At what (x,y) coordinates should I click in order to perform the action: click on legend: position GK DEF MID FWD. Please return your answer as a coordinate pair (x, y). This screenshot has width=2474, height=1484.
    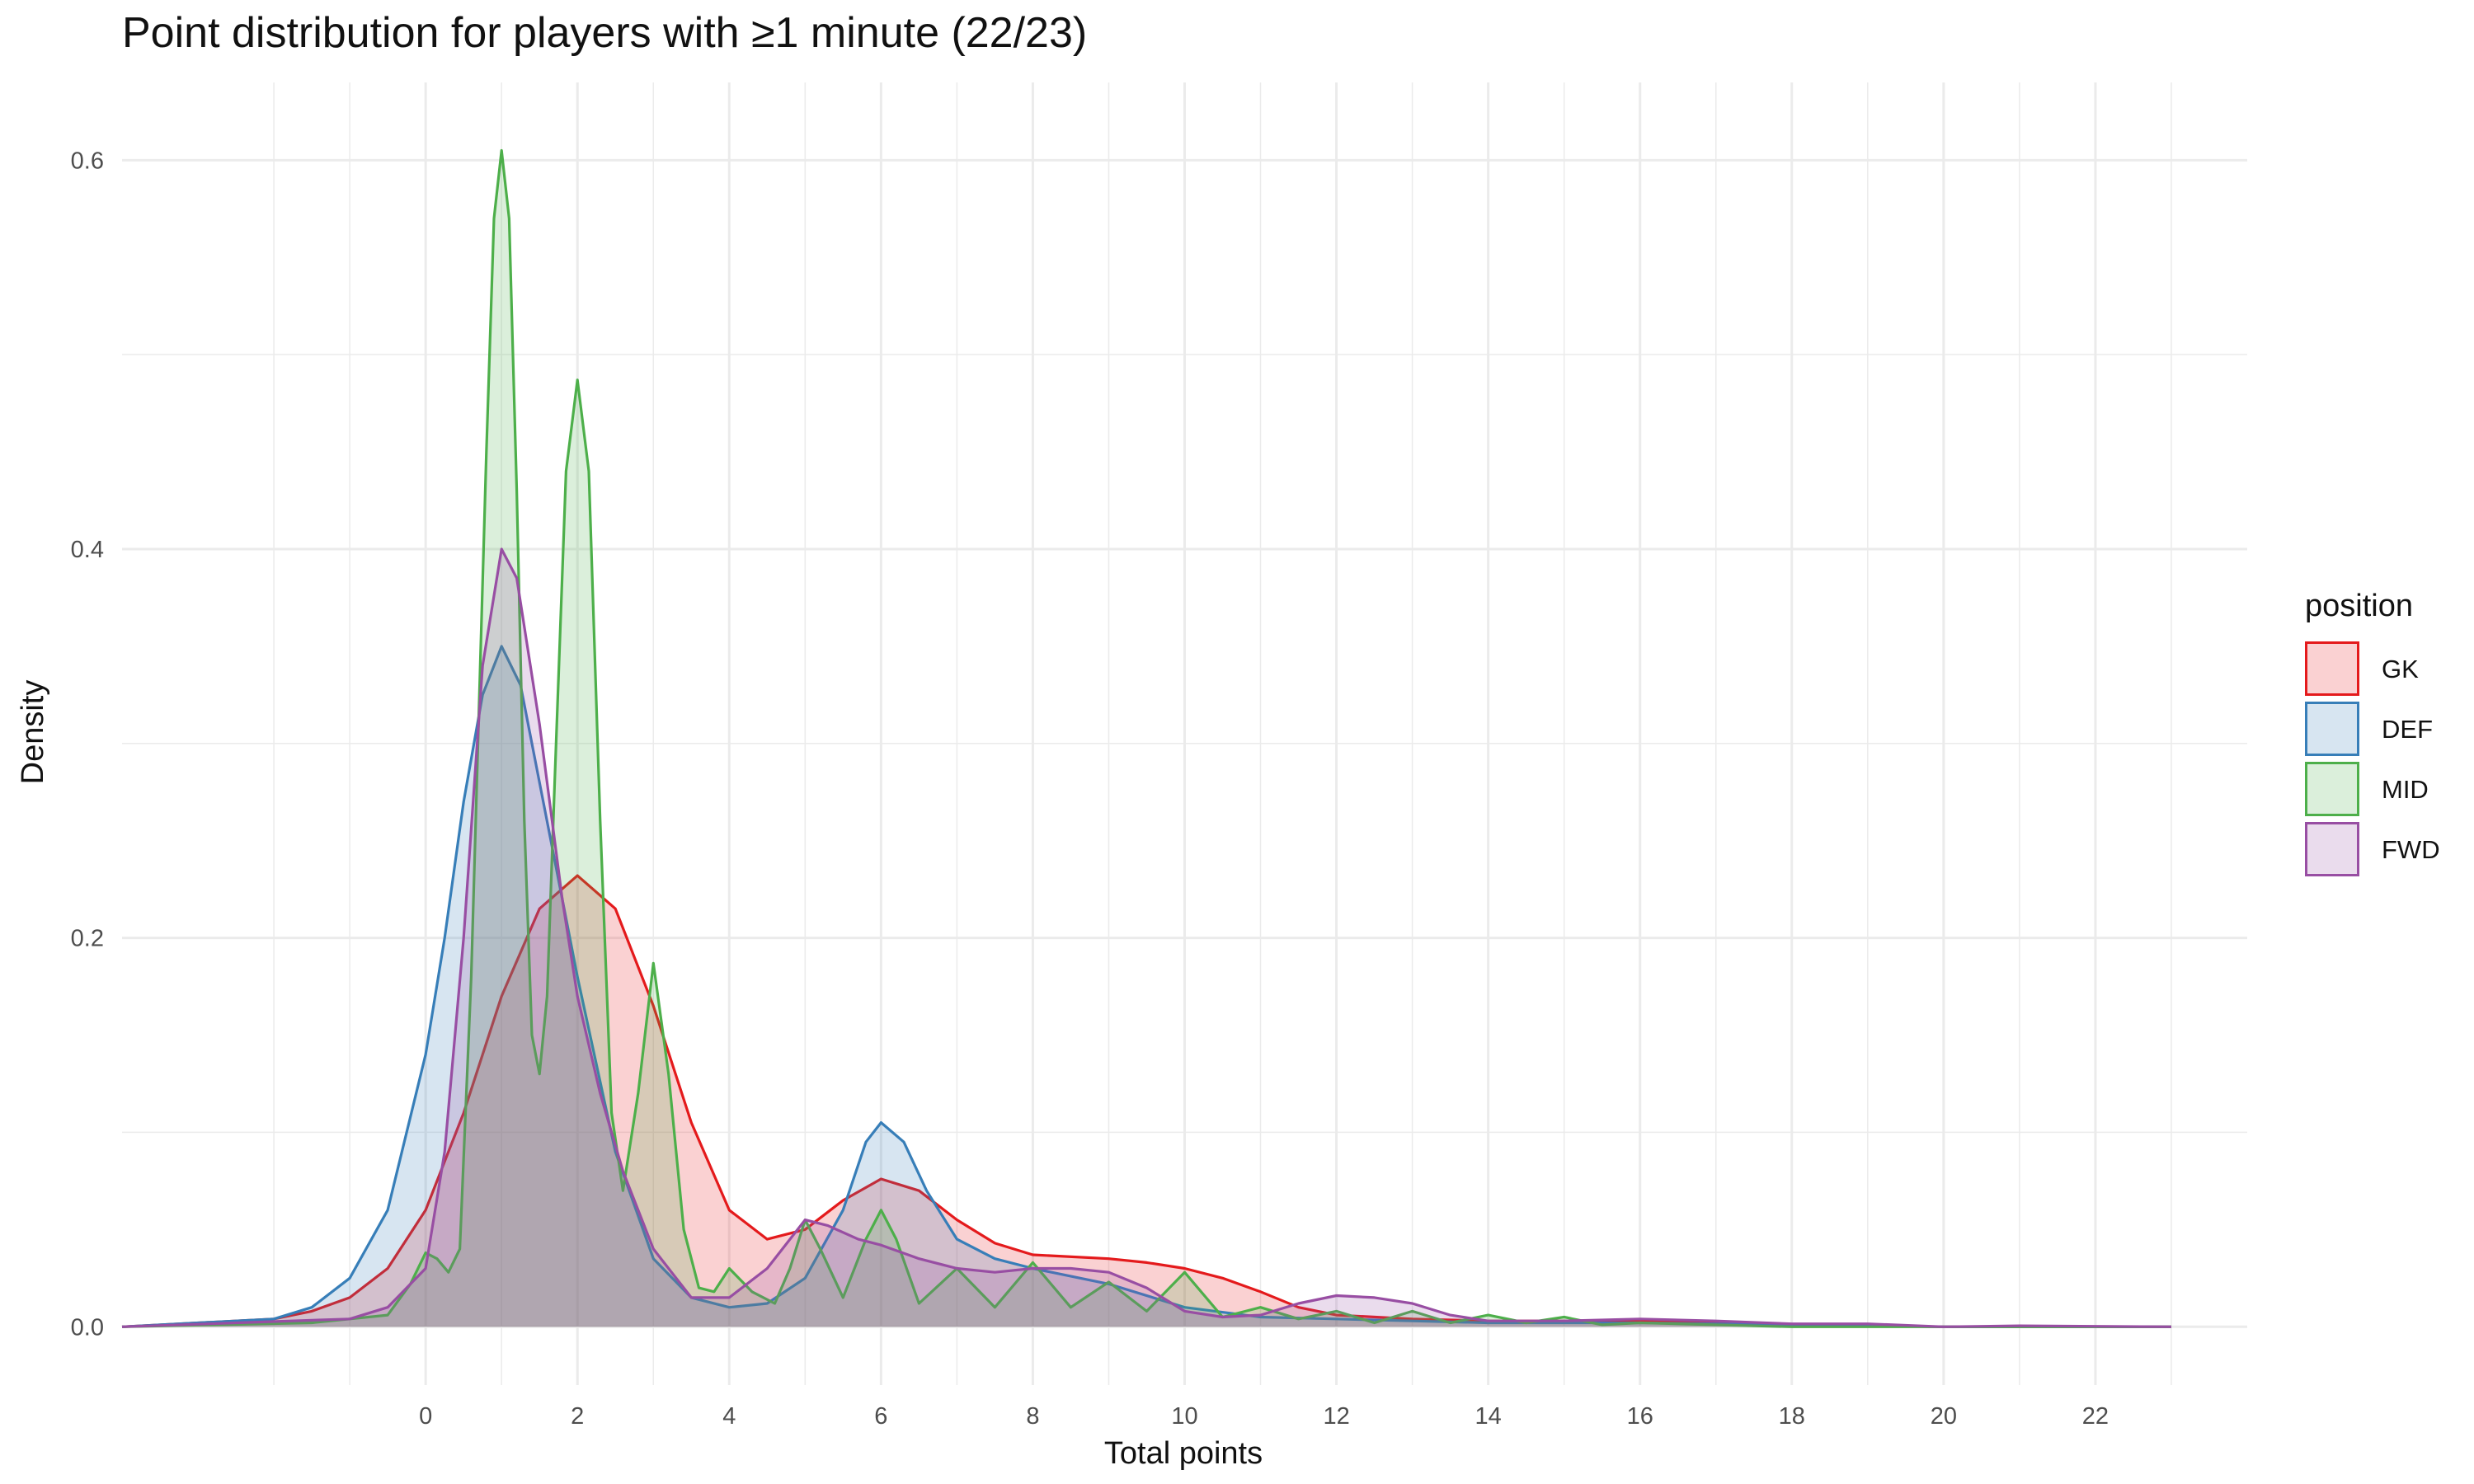
    Looking at the image, I should click on (2372, 732).